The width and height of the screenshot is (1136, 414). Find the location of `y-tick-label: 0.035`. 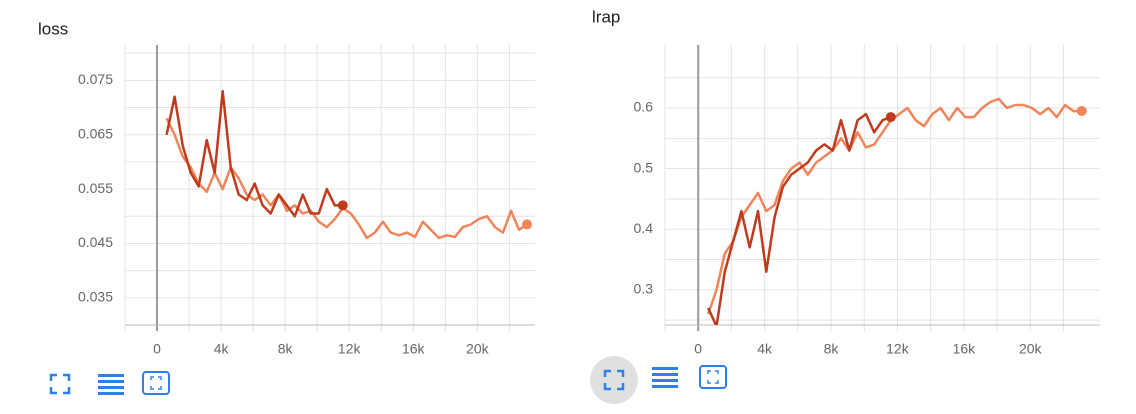

y-tick-label: 0.035 is located at coordinates (95, 297).